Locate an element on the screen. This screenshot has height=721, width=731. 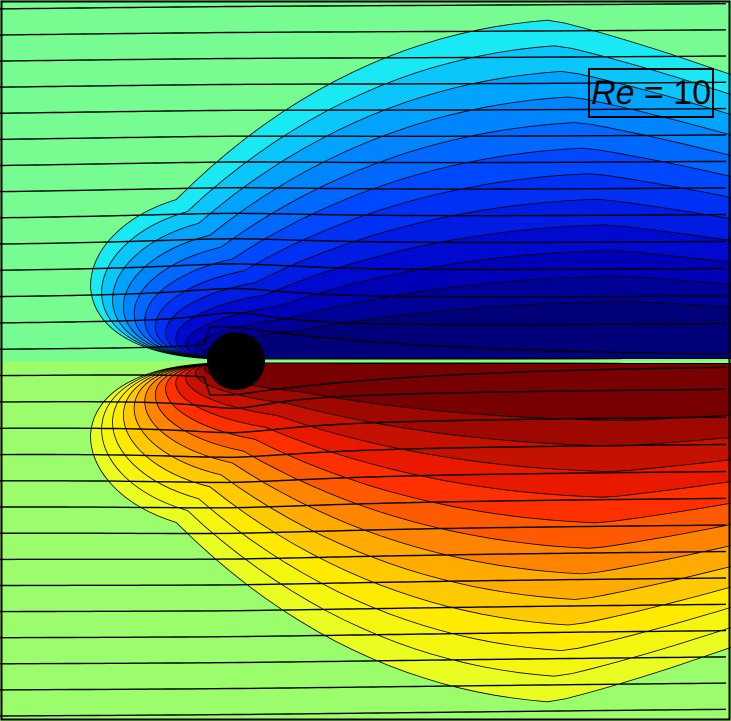
upper-contour-band is located at coordinates (467, 330).